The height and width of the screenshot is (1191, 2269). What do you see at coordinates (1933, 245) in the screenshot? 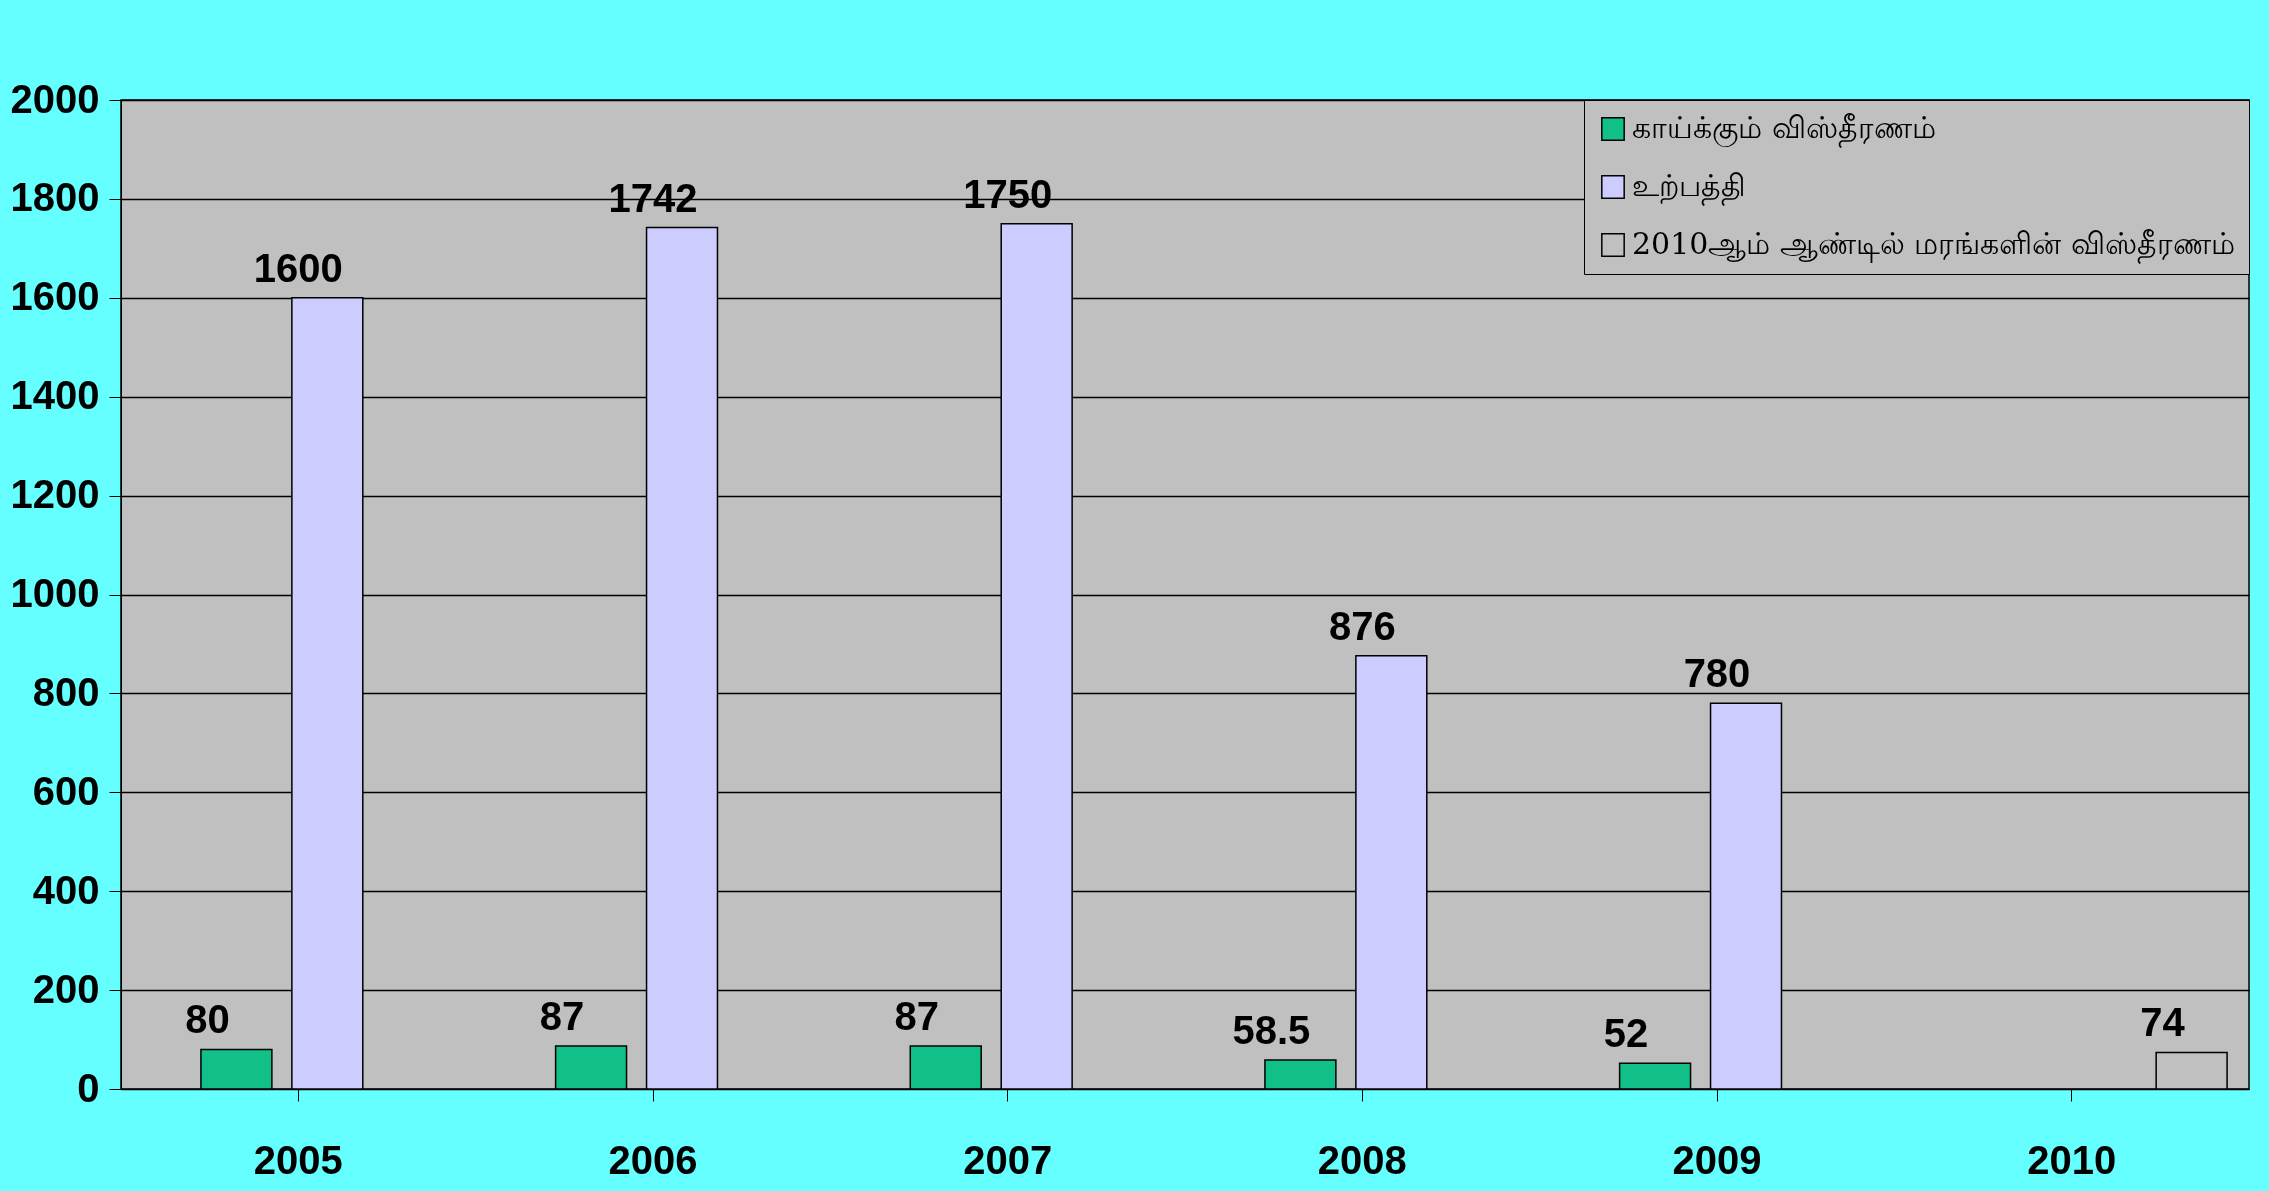
I see `legend-label: 2010ஆம் ஆண்டில் மரங்களின் விஸ்தீரணம்` at bounding box center [1933, 245].